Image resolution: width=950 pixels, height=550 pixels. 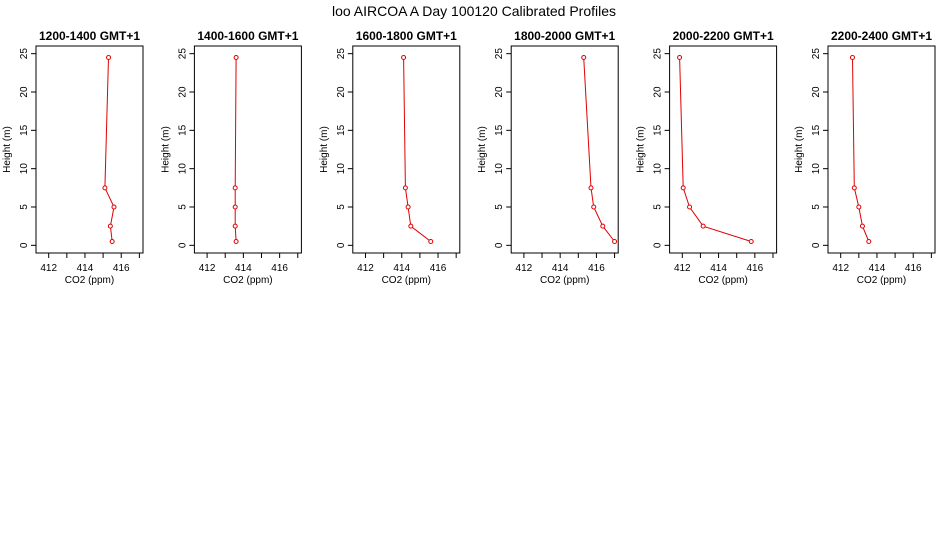 What do you see at coordinates (89, 36) in the screenshot?
I see `panel-title: 1200-1400 GMT+1` at bounding box center [89, 36].